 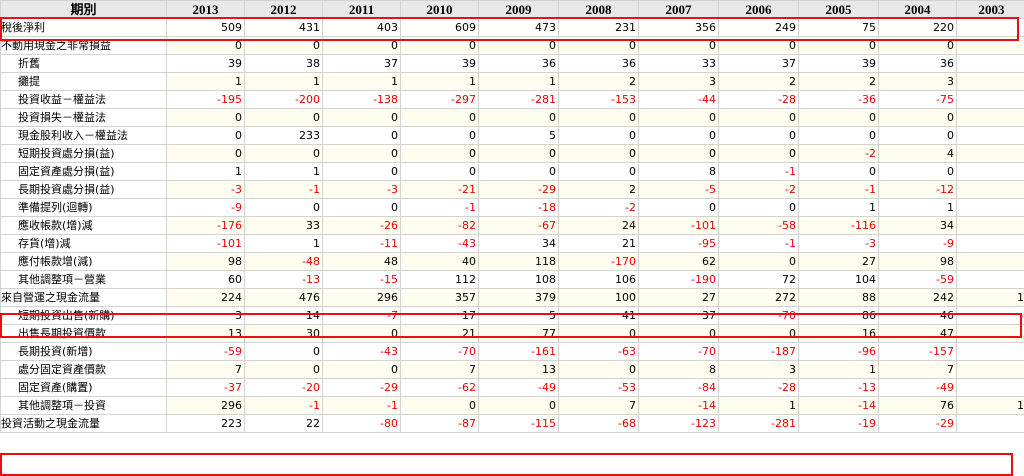 I want to click on row-label: 投資收益－權益法, so click(x=83, y=99).